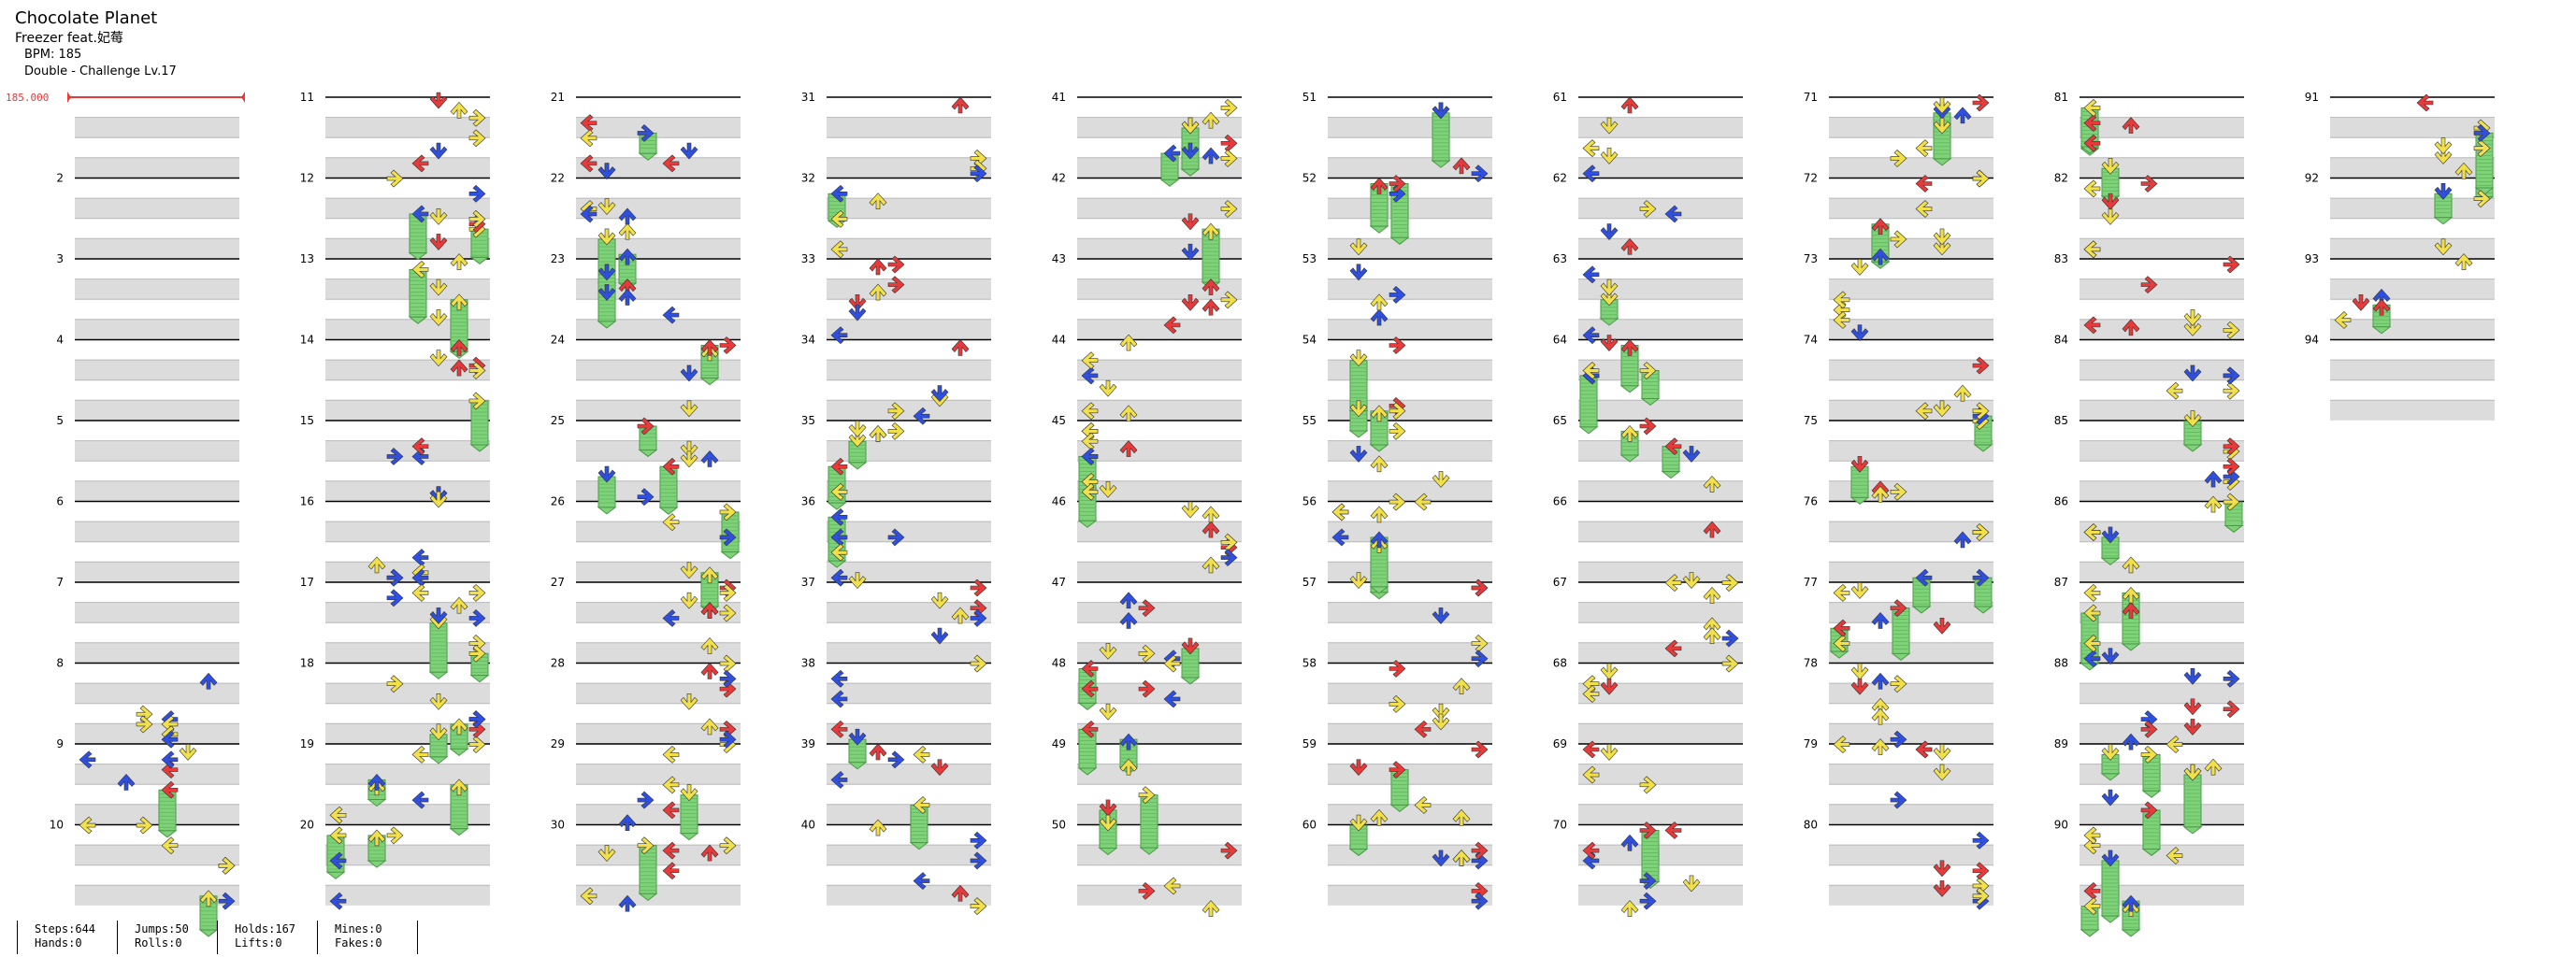 This screenshot has width=2576, height=957. What do you see at coordinates (57, 825) in the screenshot?
I see `measure-number: 10` at bounding box center [57, 825].